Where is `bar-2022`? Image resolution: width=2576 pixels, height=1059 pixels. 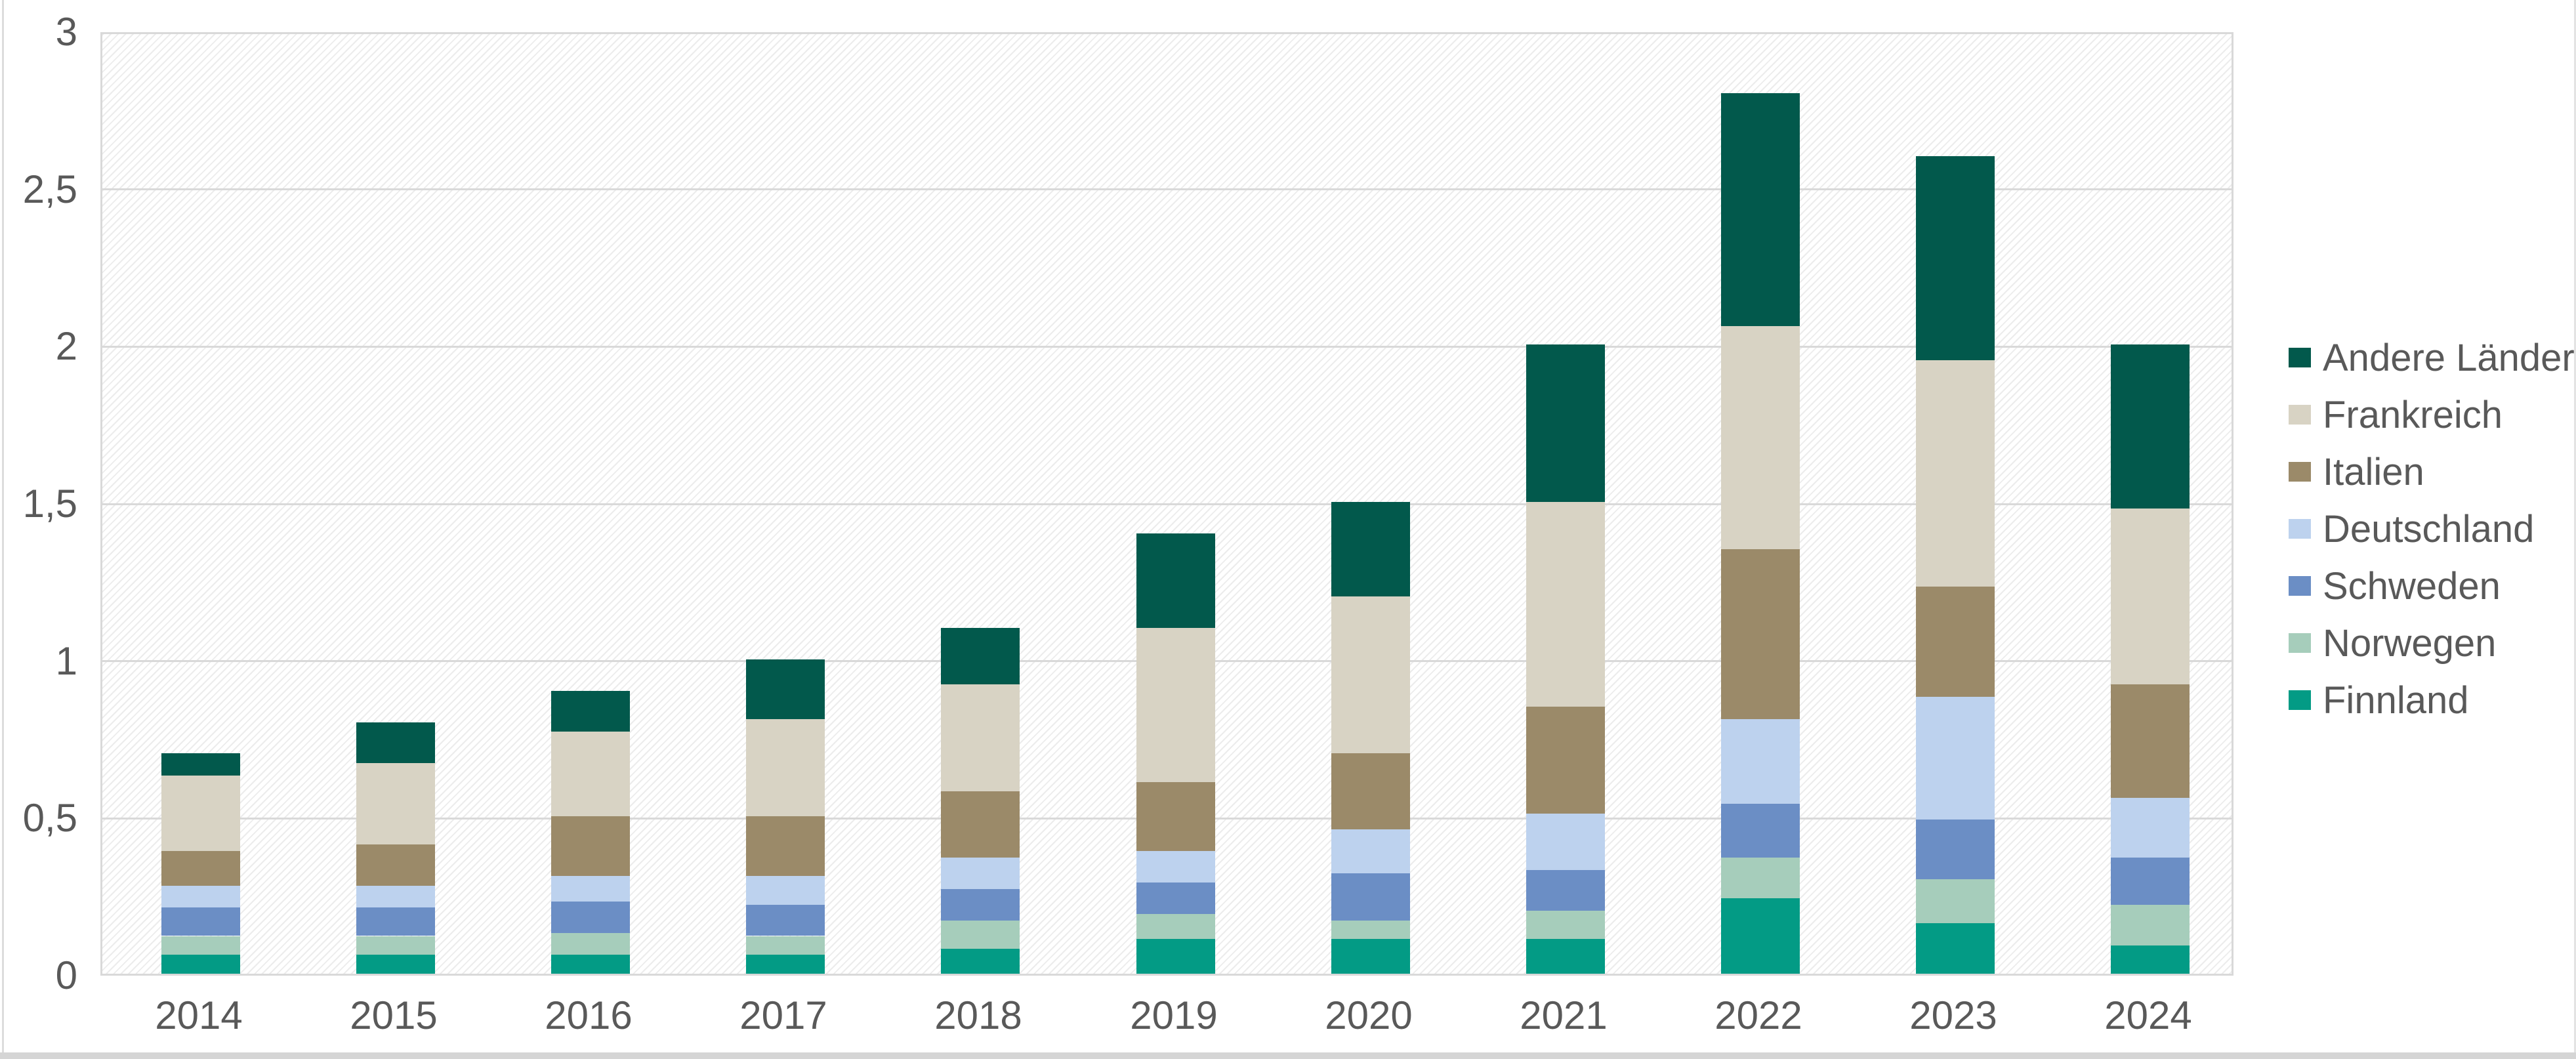
bar-2022 is located at coordinates (1761, 504).